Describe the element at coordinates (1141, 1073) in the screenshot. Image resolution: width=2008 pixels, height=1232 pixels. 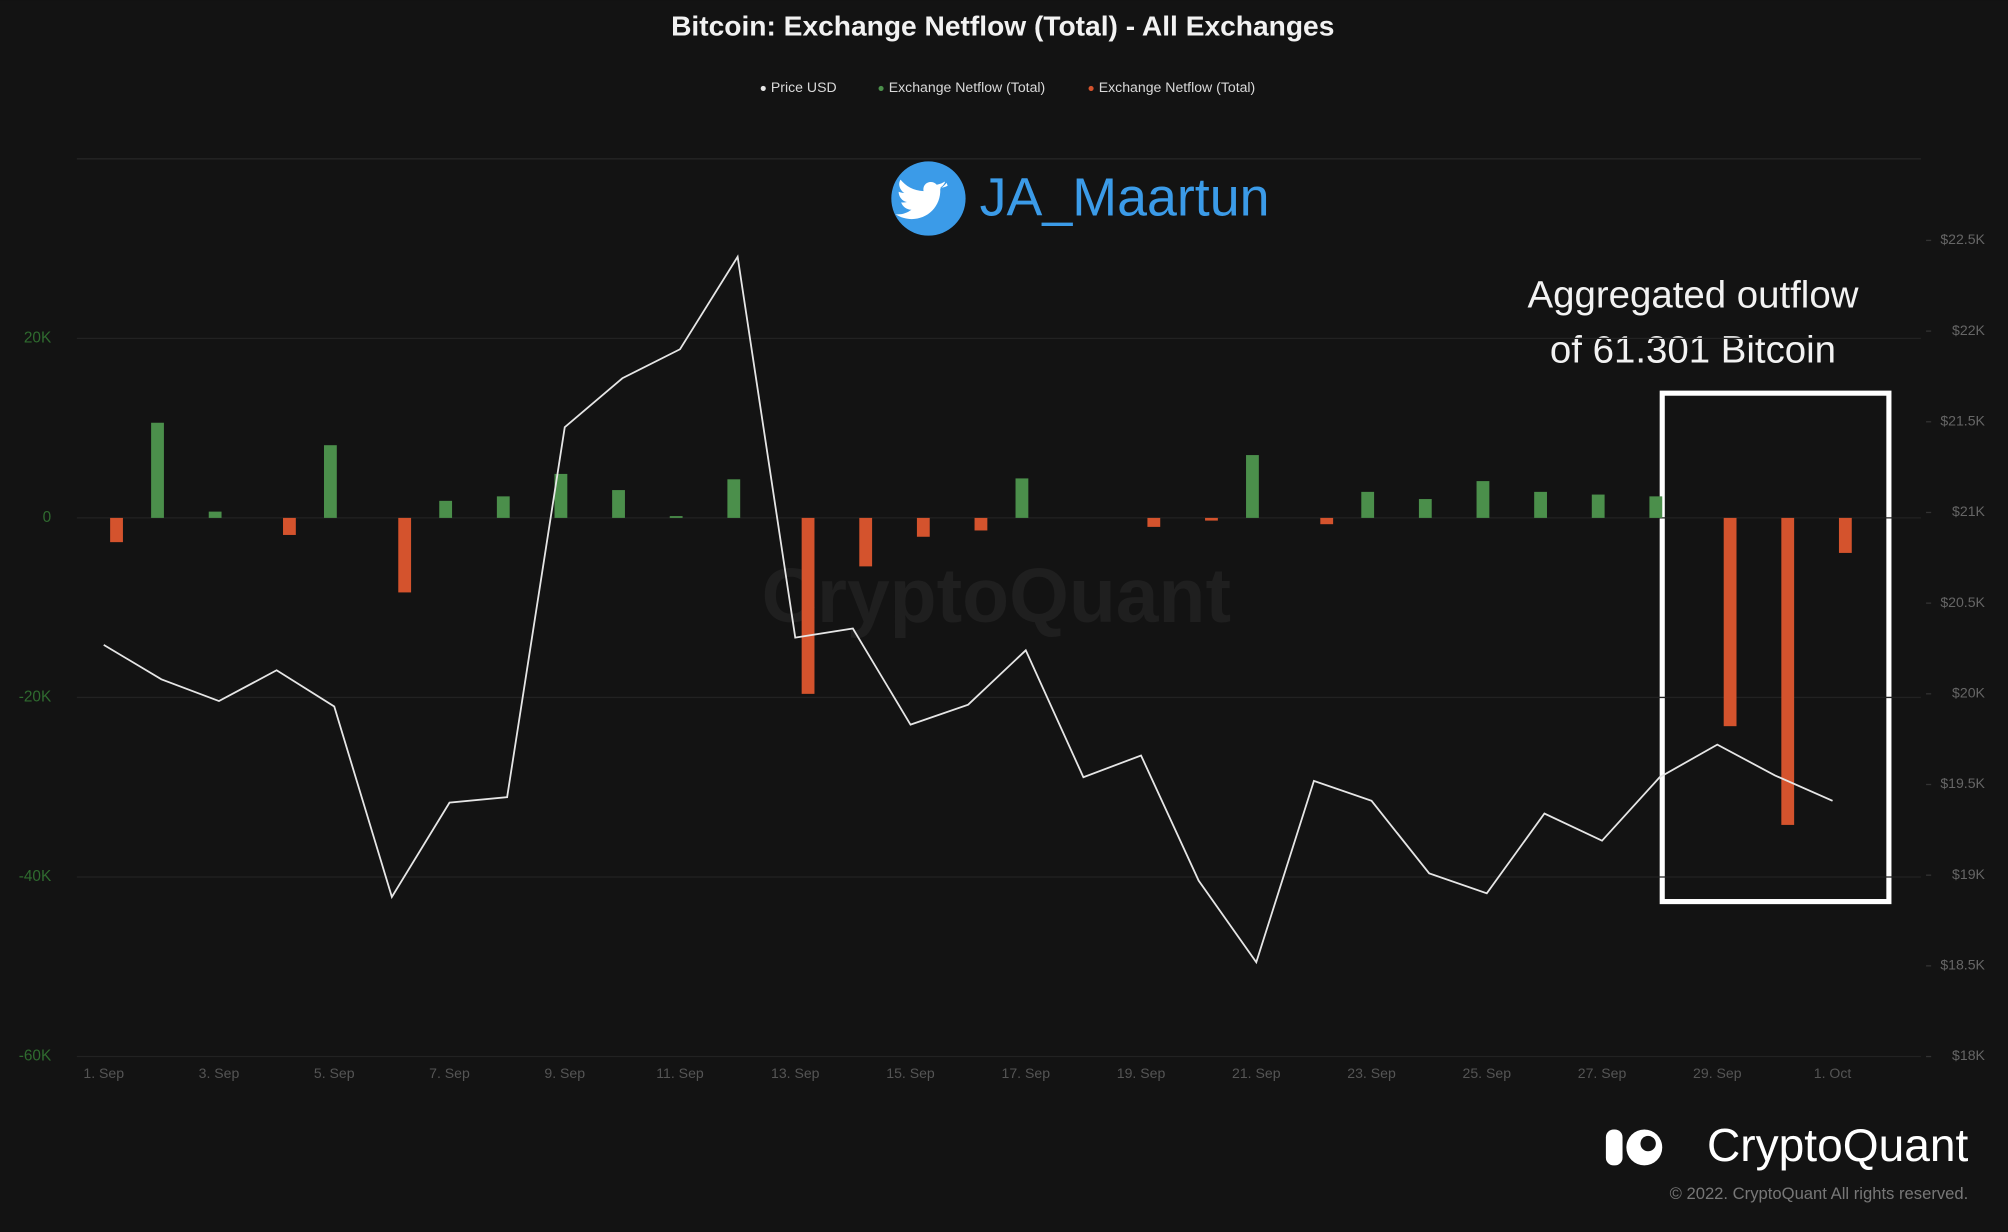
I see `x-tick-label: 19. Sep` at that location.